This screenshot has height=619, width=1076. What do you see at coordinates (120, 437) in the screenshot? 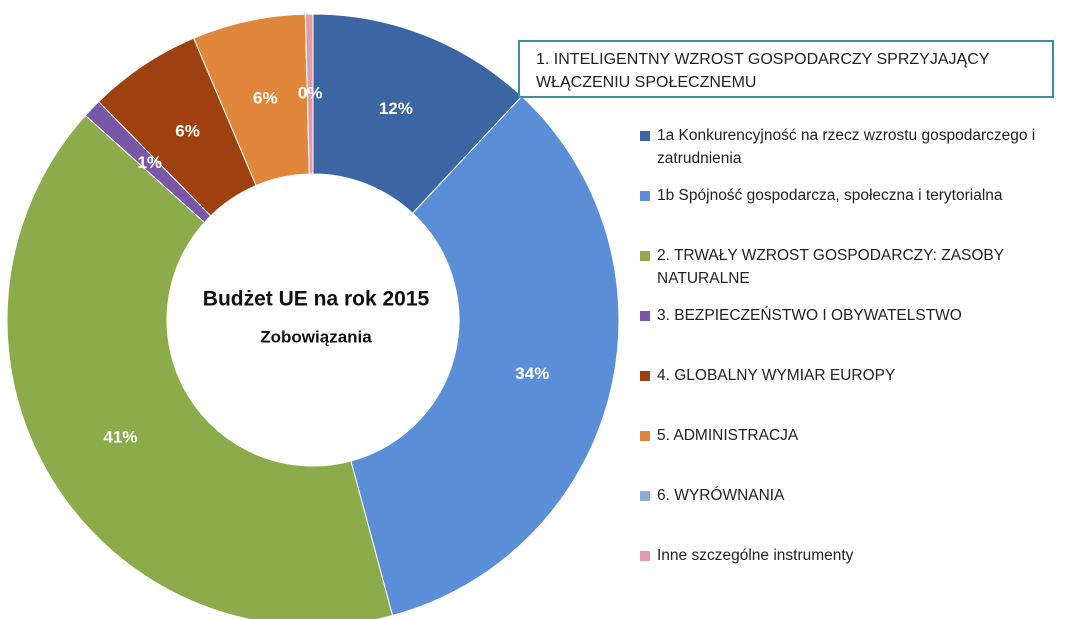
I see `data-label: 41%` at bounding box center [120, 437].